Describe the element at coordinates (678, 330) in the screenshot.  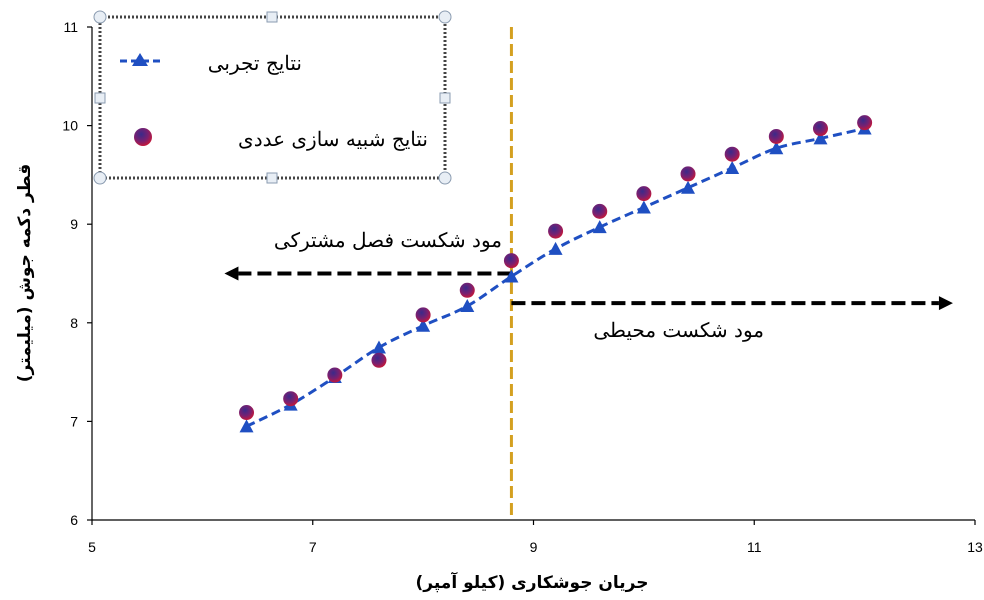
I see `annotation-pullout-failure-mode: مود شکست محیطی` at that location.